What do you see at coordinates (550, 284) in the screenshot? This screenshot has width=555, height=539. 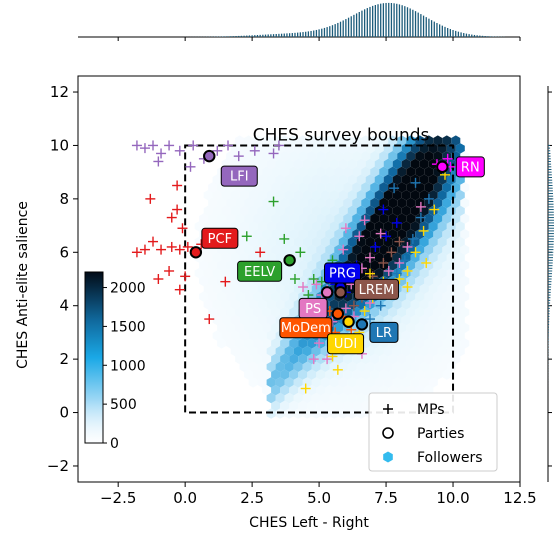 I see `right-marginal-histogram` at bounding box center [550, 284].